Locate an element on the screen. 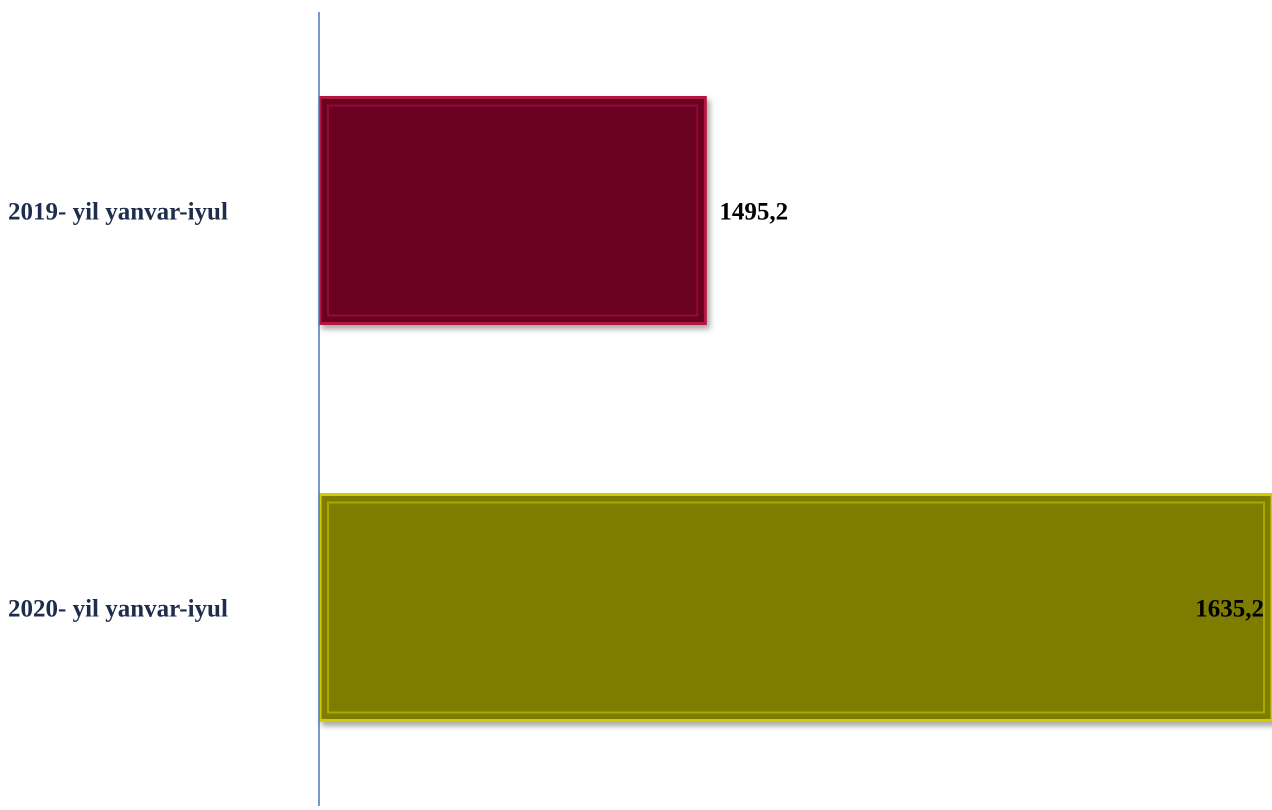 The image size is (1272, 810). value-label: 1635,2 is located at coordinates (1229, 609).